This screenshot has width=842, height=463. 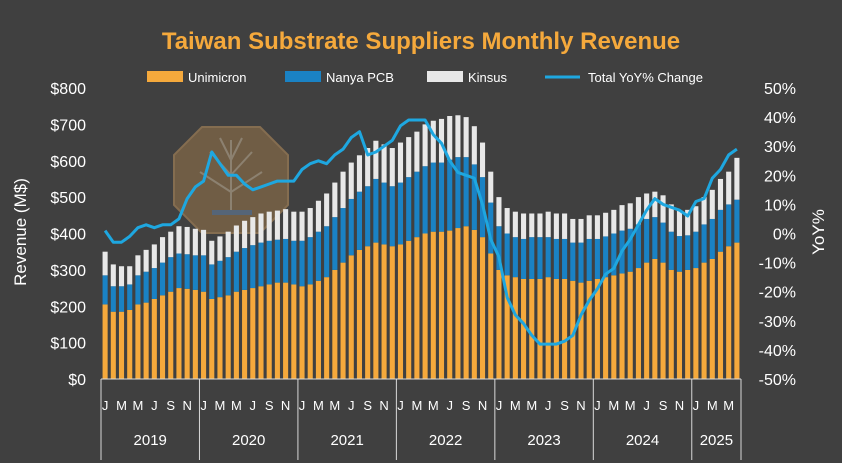 I want to click on y-tick-right: -30%, so click(x=777, y=322).